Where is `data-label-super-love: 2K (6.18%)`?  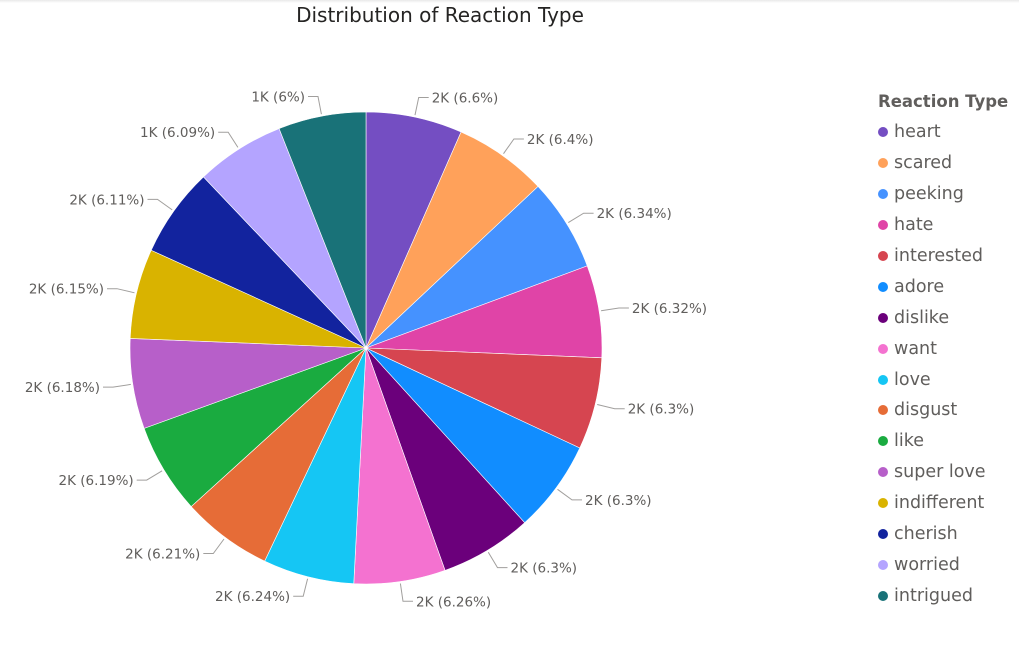
data-label-super-love: 2K (6.18%) is located at coordinates (62, 388).